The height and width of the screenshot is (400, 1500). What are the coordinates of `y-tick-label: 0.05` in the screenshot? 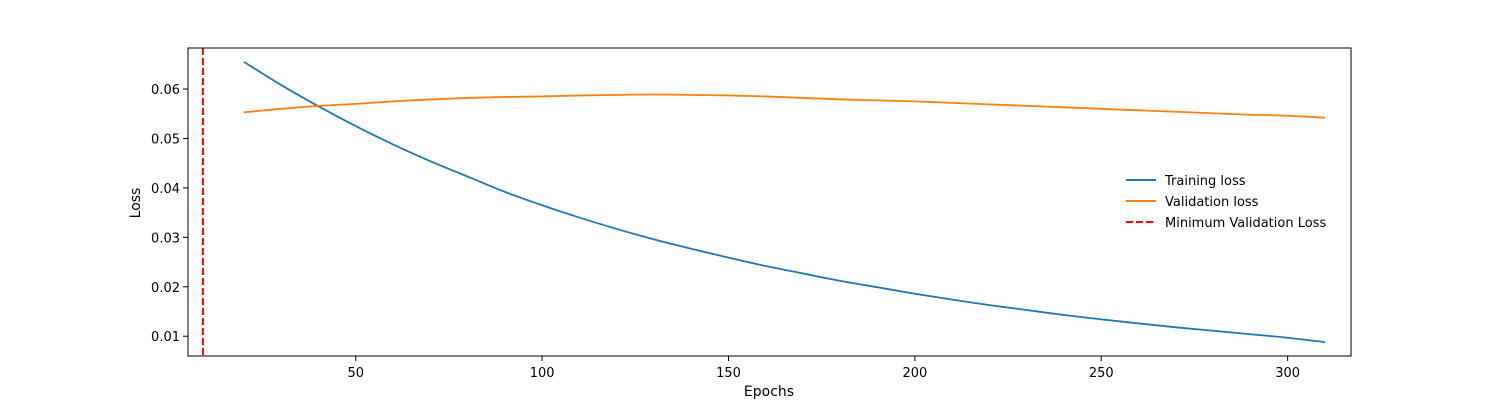 It's located at (165, 139).